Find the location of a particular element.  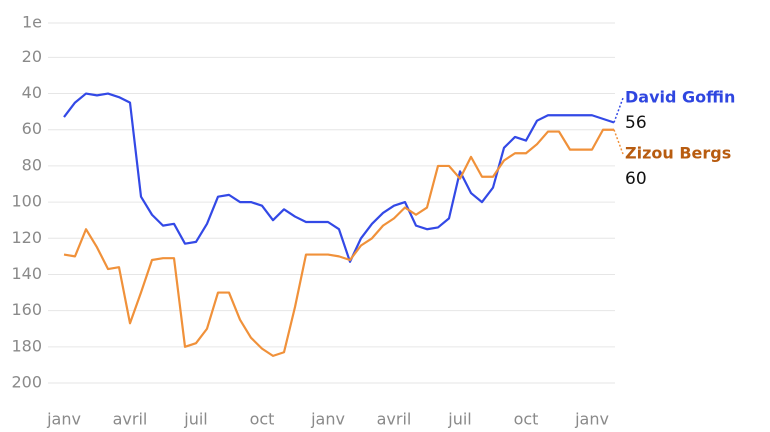

y-tick-label: 200 is located at coordinates (26, 382).